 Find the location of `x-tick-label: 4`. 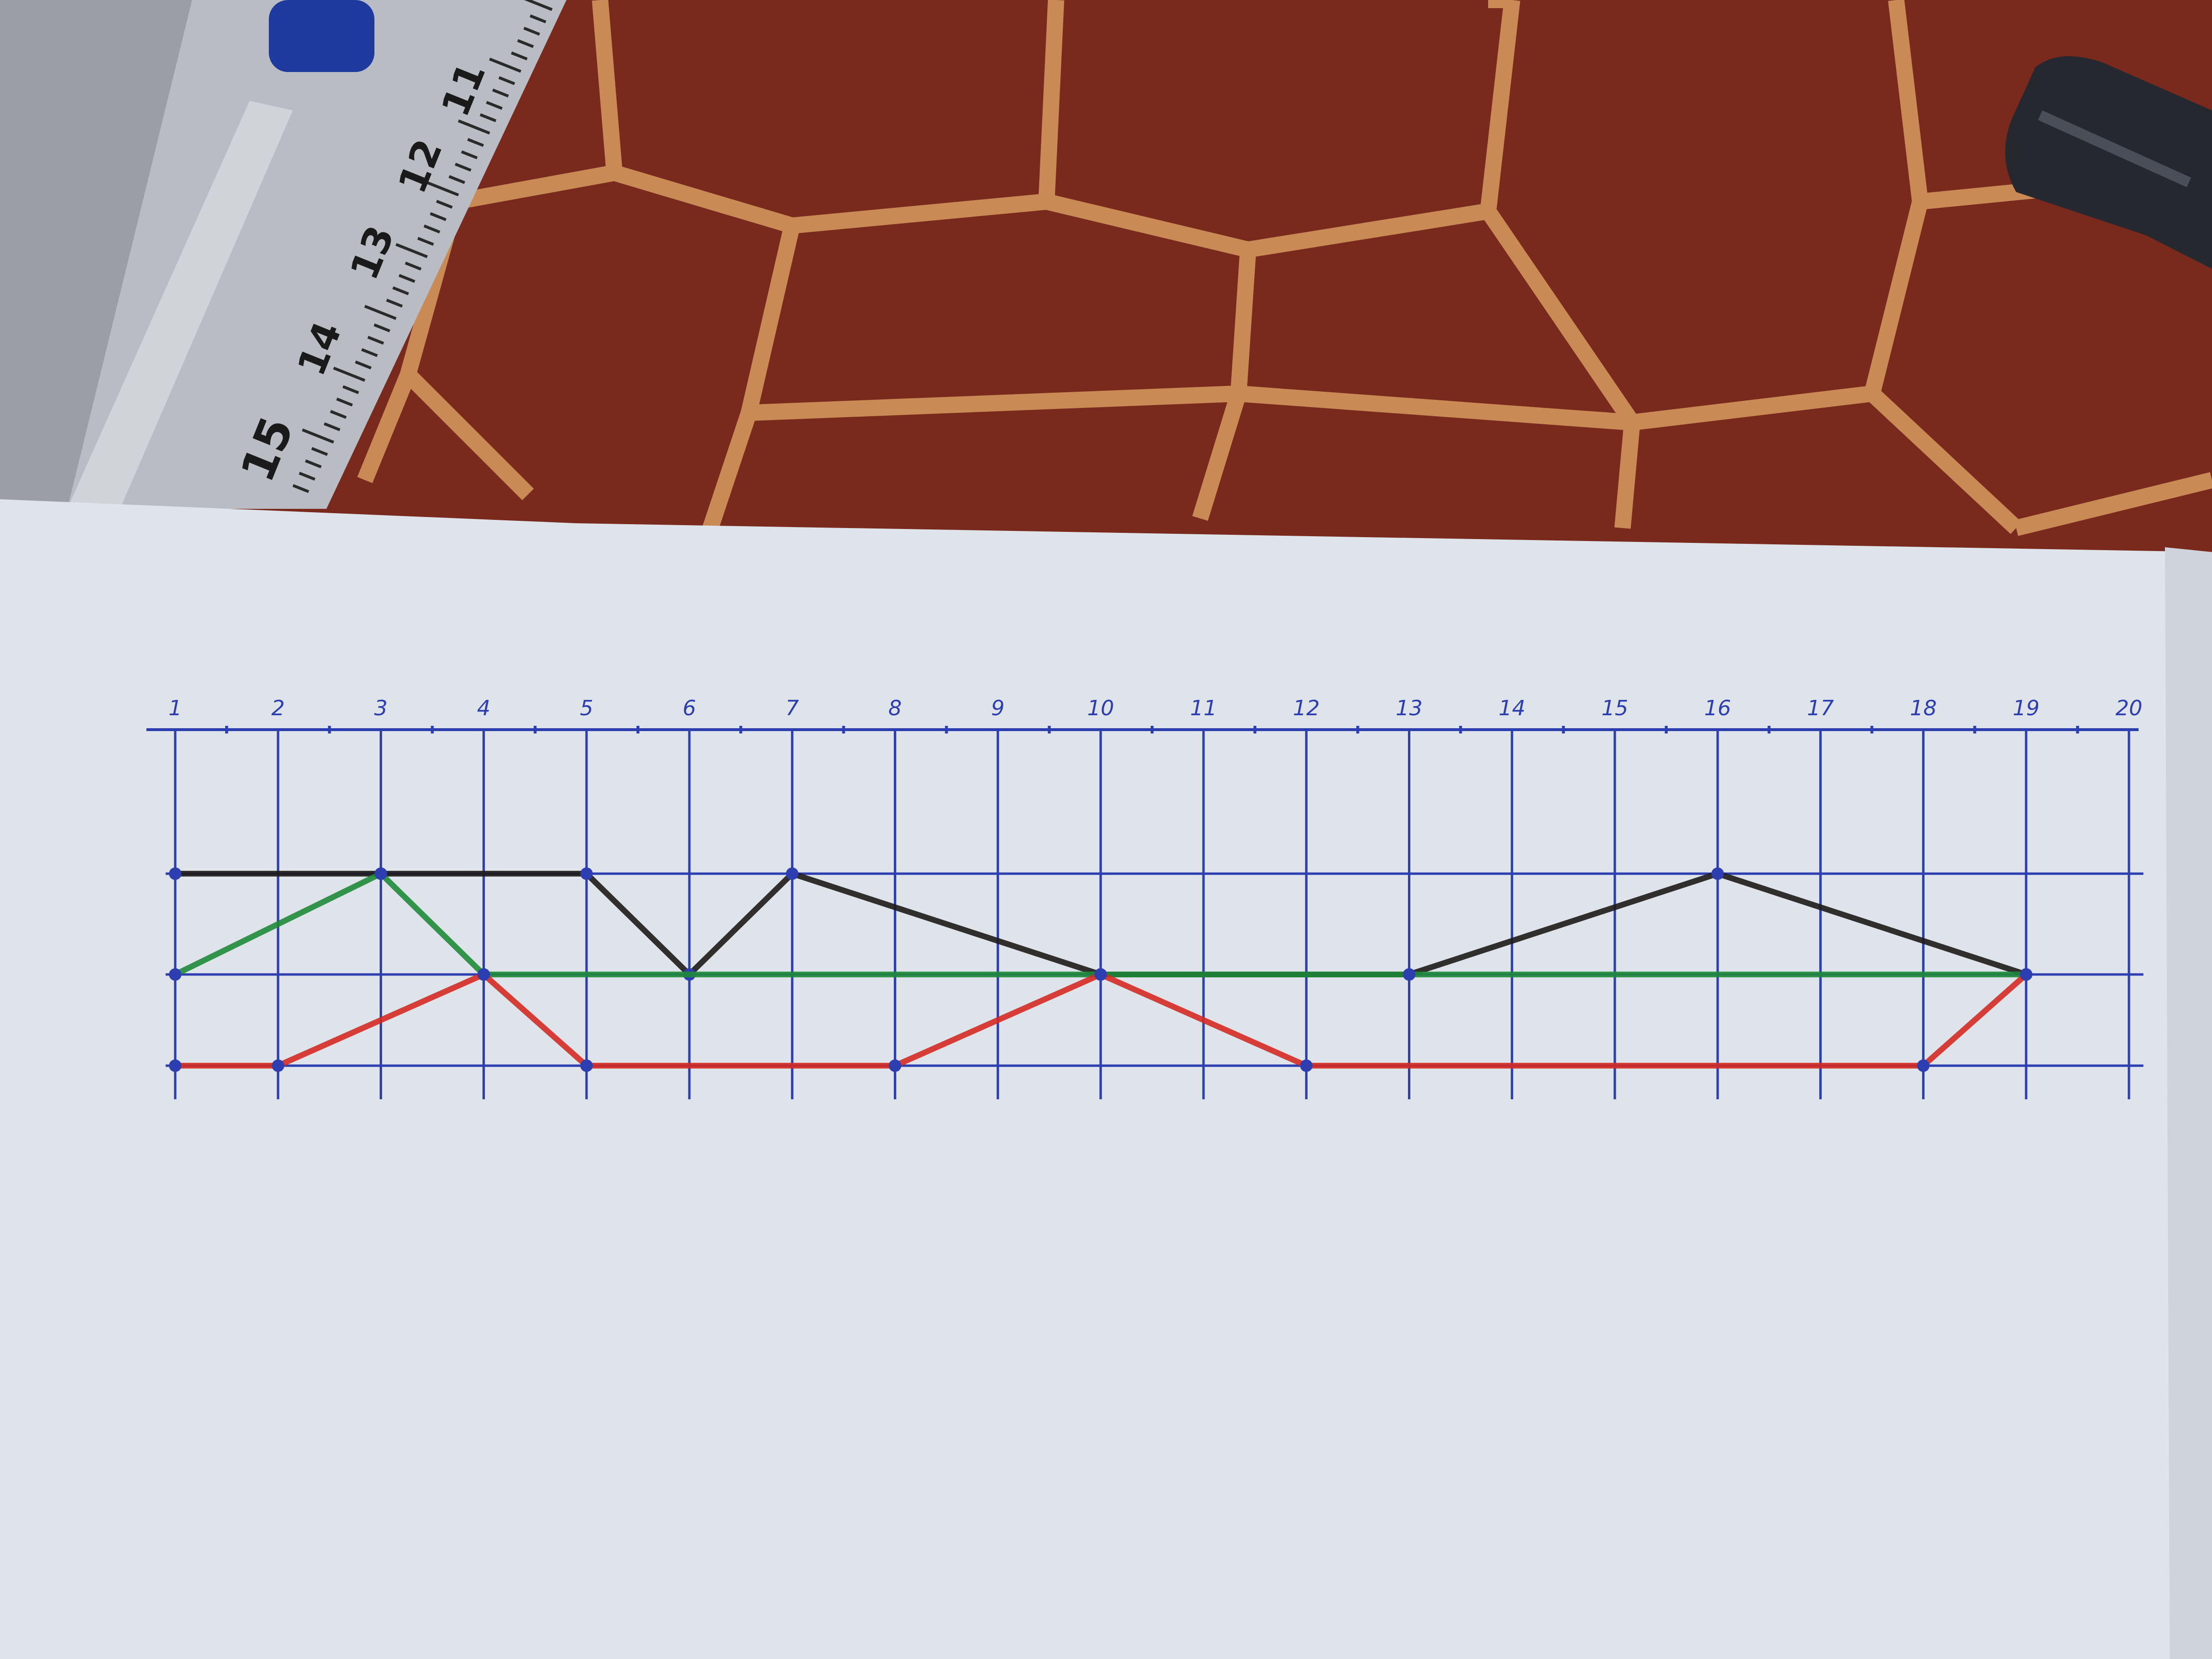

x-tick-label: 4 is located at coordinates (484, 708).